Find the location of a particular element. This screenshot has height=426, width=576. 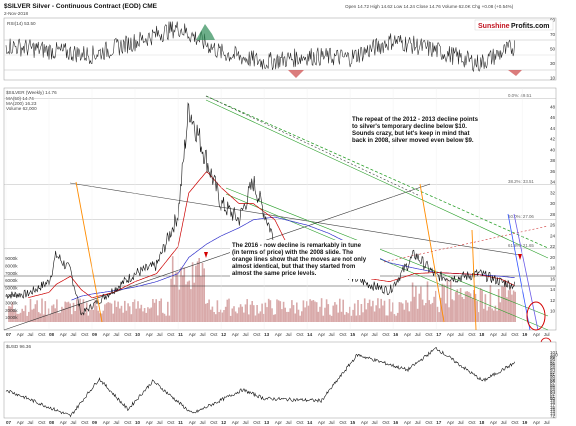

price-tick-label: 32 is located at coordinates (553, 192).